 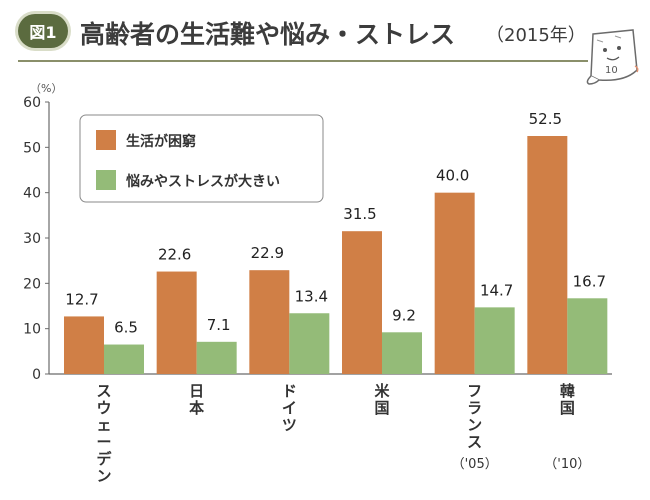 I want to click on unit-label: （%）, so click(x=46, y=88).